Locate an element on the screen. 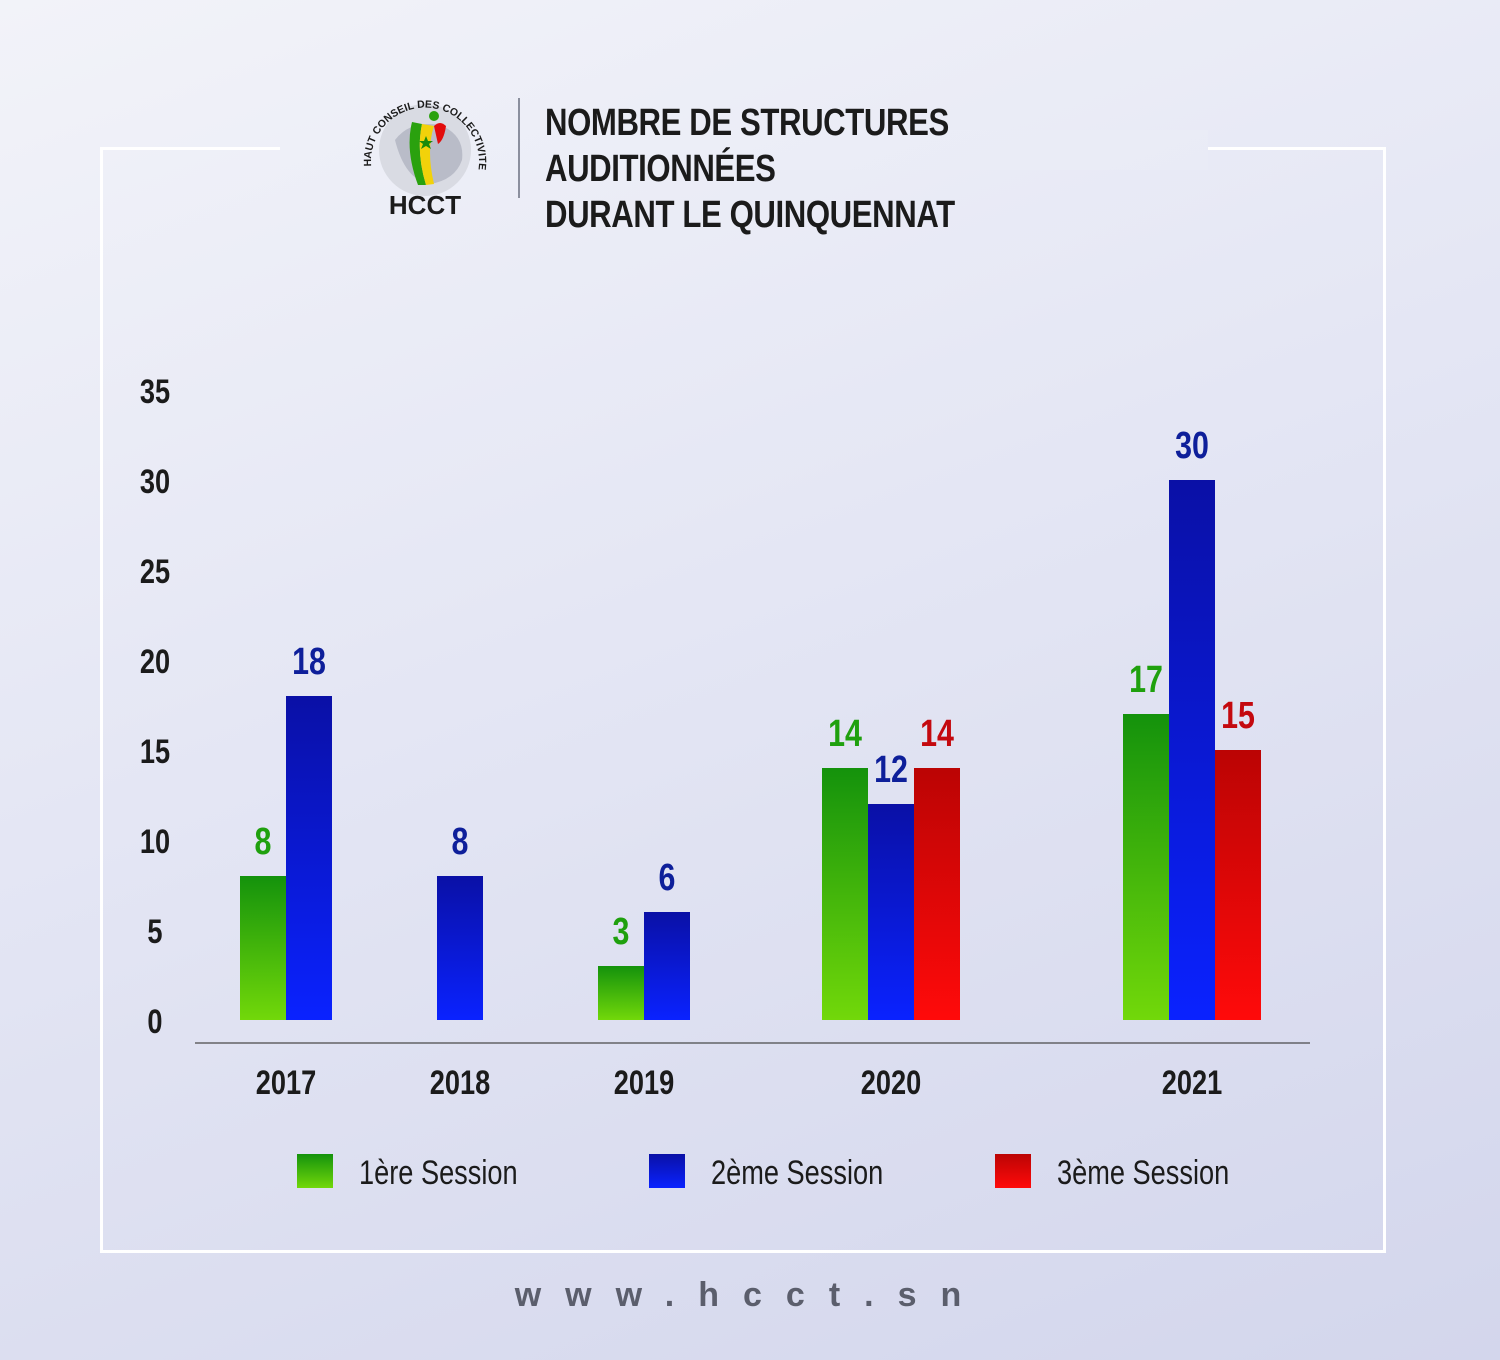 Image resolution: width=1500 pixels, height=1360 pixels. legend-label-session1: 1ère Session is located at coordinates (438, 1172).